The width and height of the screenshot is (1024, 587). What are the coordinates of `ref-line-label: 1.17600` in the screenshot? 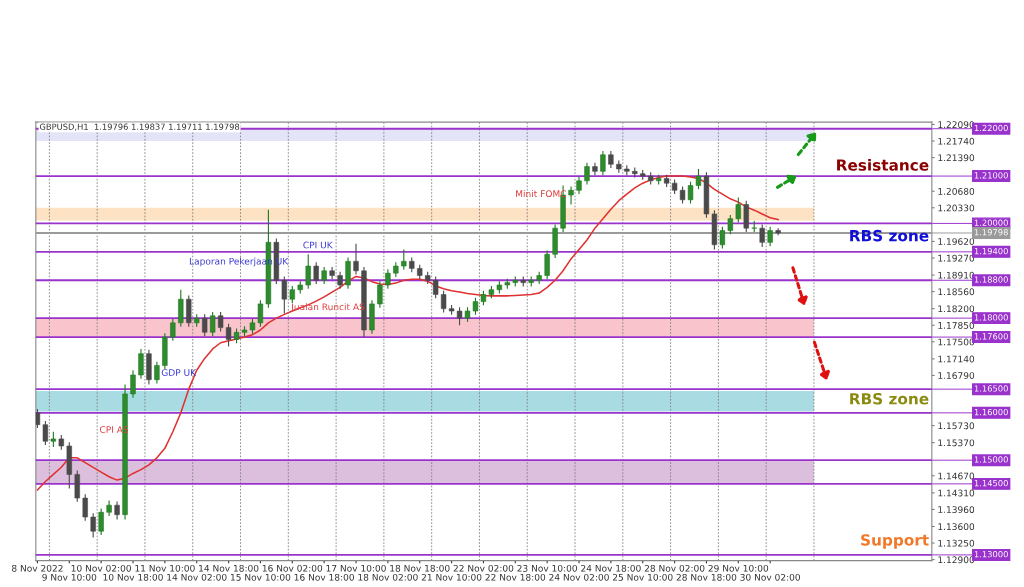 It's located at (991, 336).